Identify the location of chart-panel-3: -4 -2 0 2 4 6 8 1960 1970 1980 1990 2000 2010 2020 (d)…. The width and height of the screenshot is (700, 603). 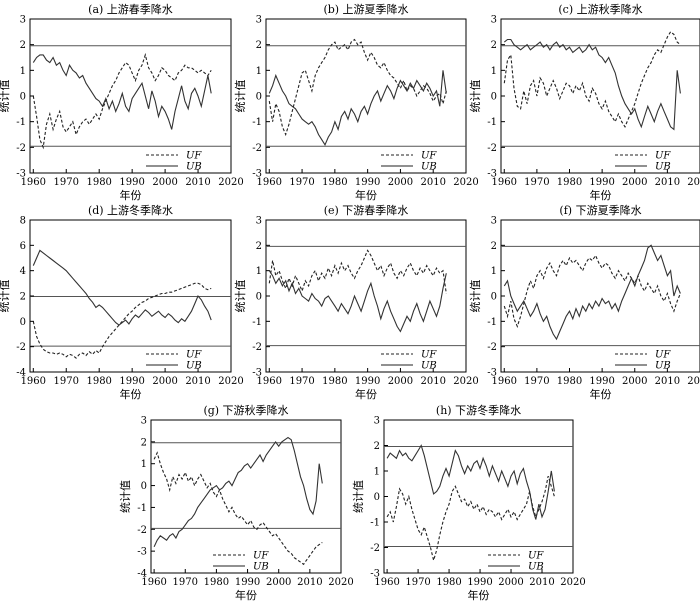
(122, 302).